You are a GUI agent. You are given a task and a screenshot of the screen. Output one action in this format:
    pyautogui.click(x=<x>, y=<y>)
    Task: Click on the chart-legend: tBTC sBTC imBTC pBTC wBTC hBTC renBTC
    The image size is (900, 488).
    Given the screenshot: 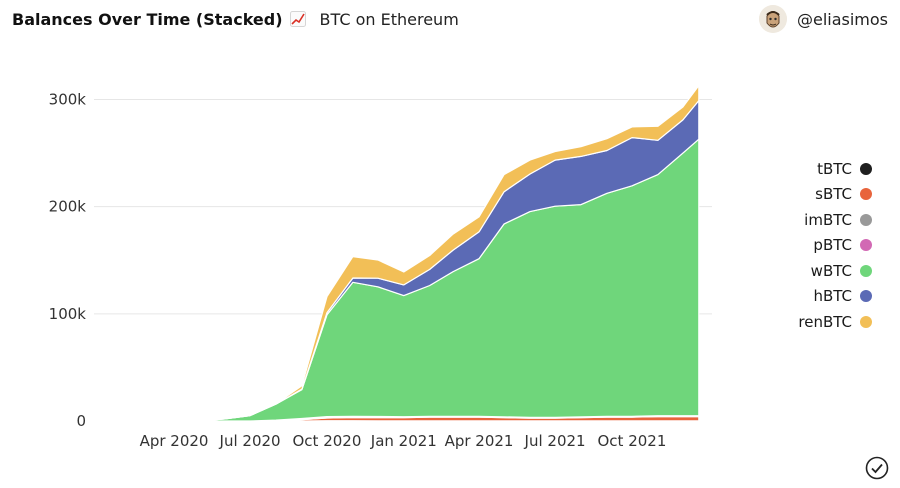 What is the action you would take?
    pyautogui.click(x=835, y=245)
    